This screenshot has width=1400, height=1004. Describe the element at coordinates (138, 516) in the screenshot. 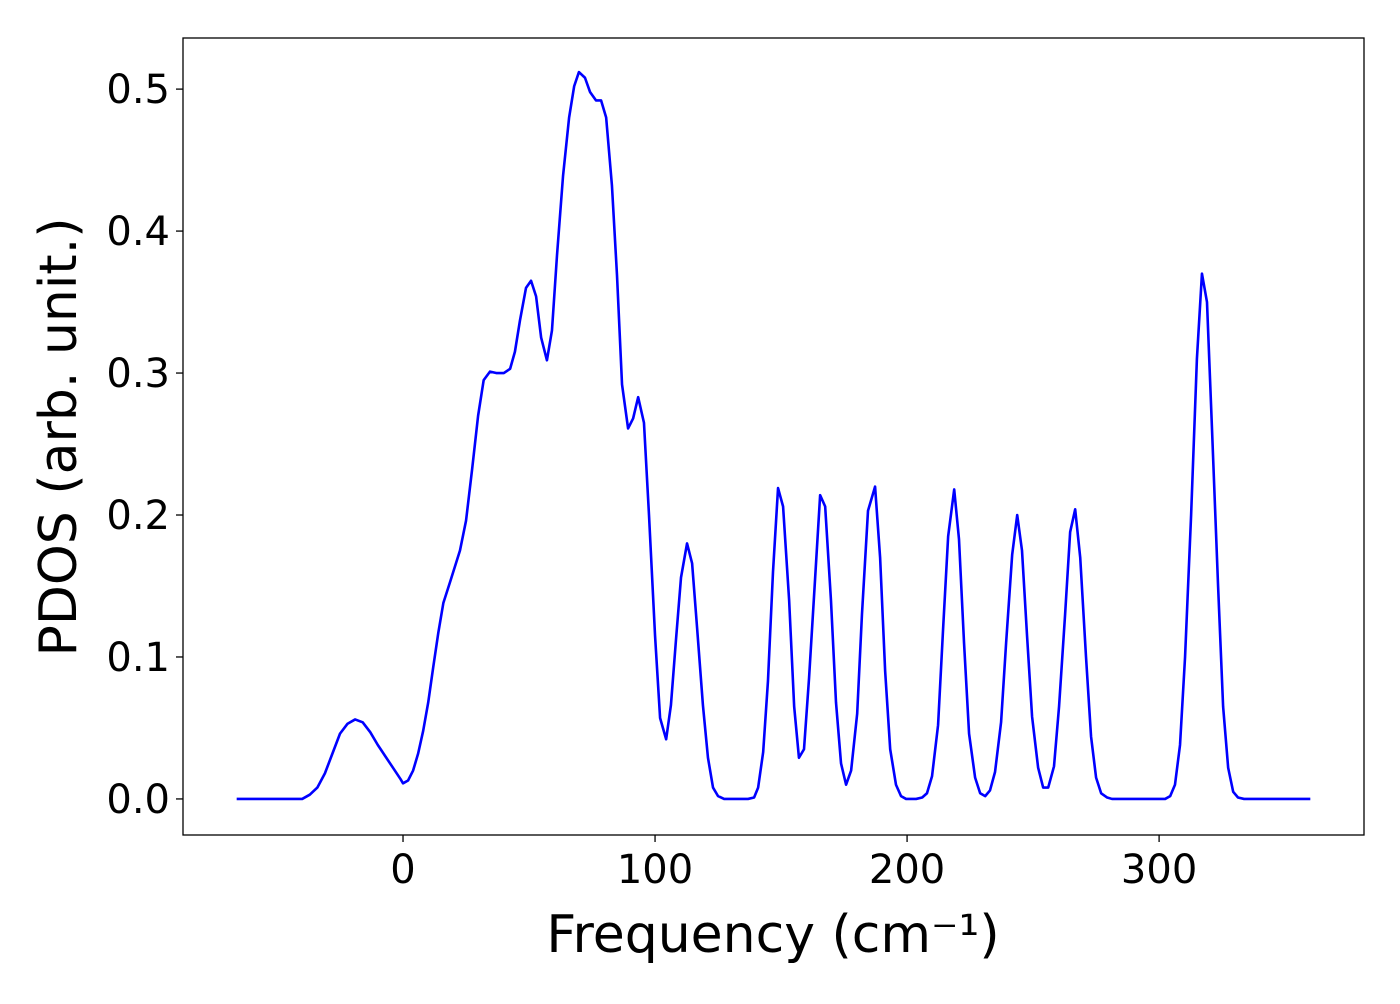

I see `y-tick-label: 0.2` at that location.